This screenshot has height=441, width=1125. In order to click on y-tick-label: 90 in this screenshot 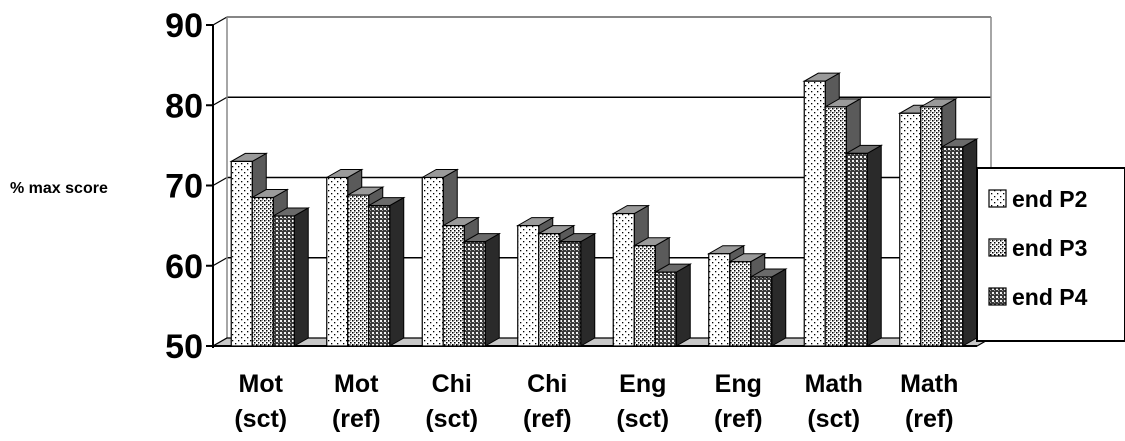, I will do `click(184, 26)`.